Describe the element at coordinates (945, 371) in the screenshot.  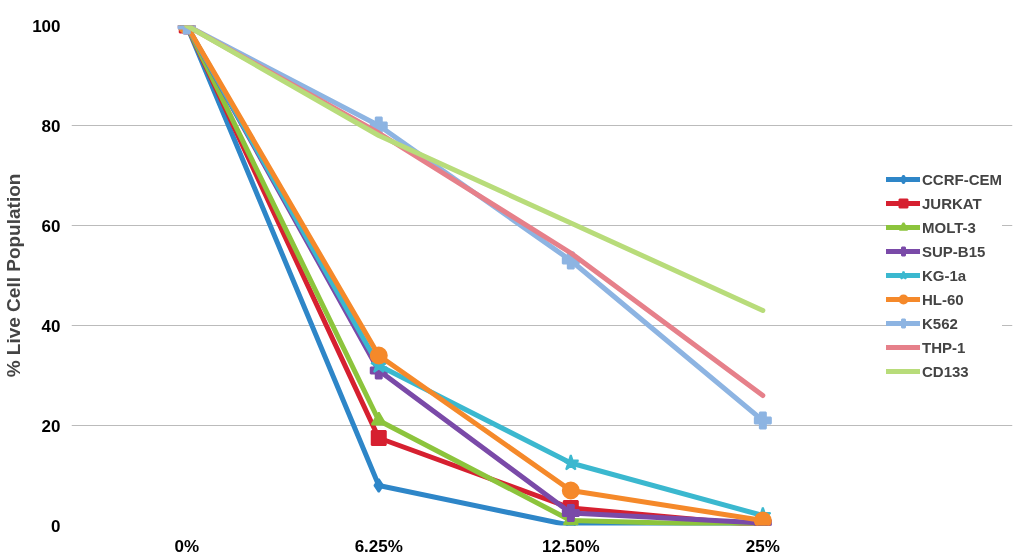
I see `legend-label: CD133` at that location.